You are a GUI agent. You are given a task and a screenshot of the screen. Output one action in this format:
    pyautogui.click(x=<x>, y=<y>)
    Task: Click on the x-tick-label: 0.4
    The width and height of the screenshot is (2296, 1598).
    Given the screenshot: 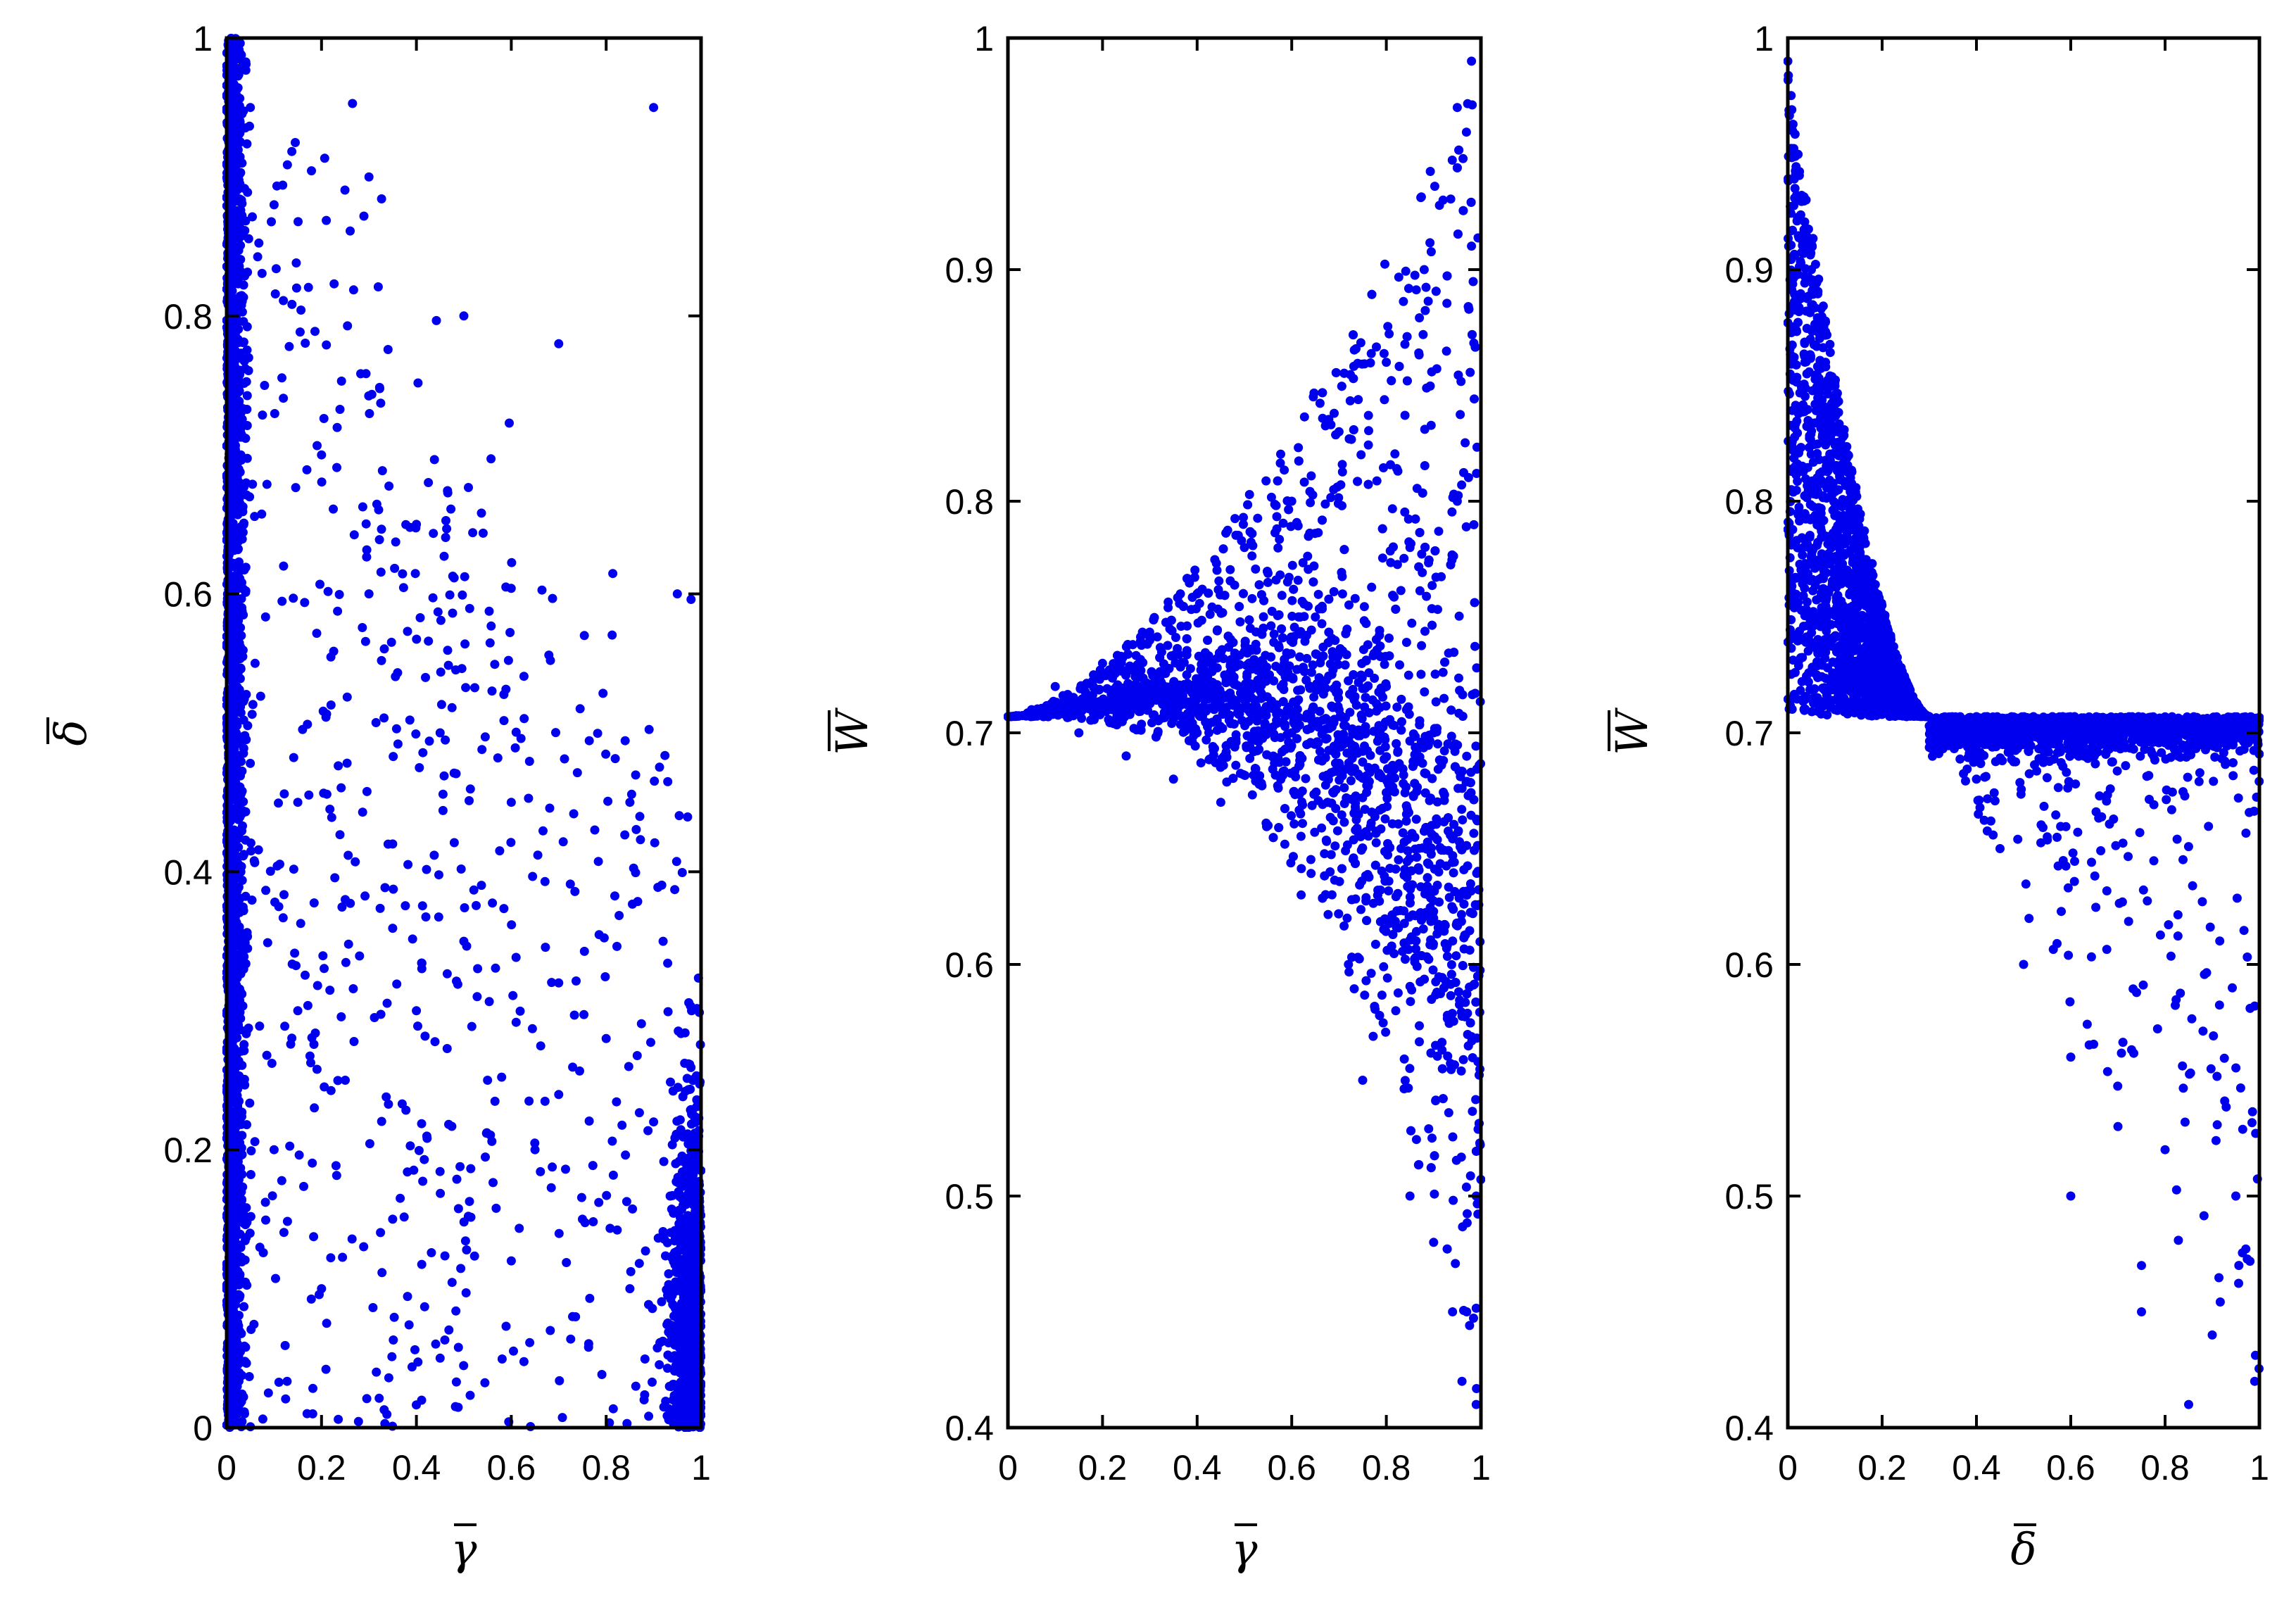 What is the action you would take?
    pyautogui.click(x=416, y=1467)
    